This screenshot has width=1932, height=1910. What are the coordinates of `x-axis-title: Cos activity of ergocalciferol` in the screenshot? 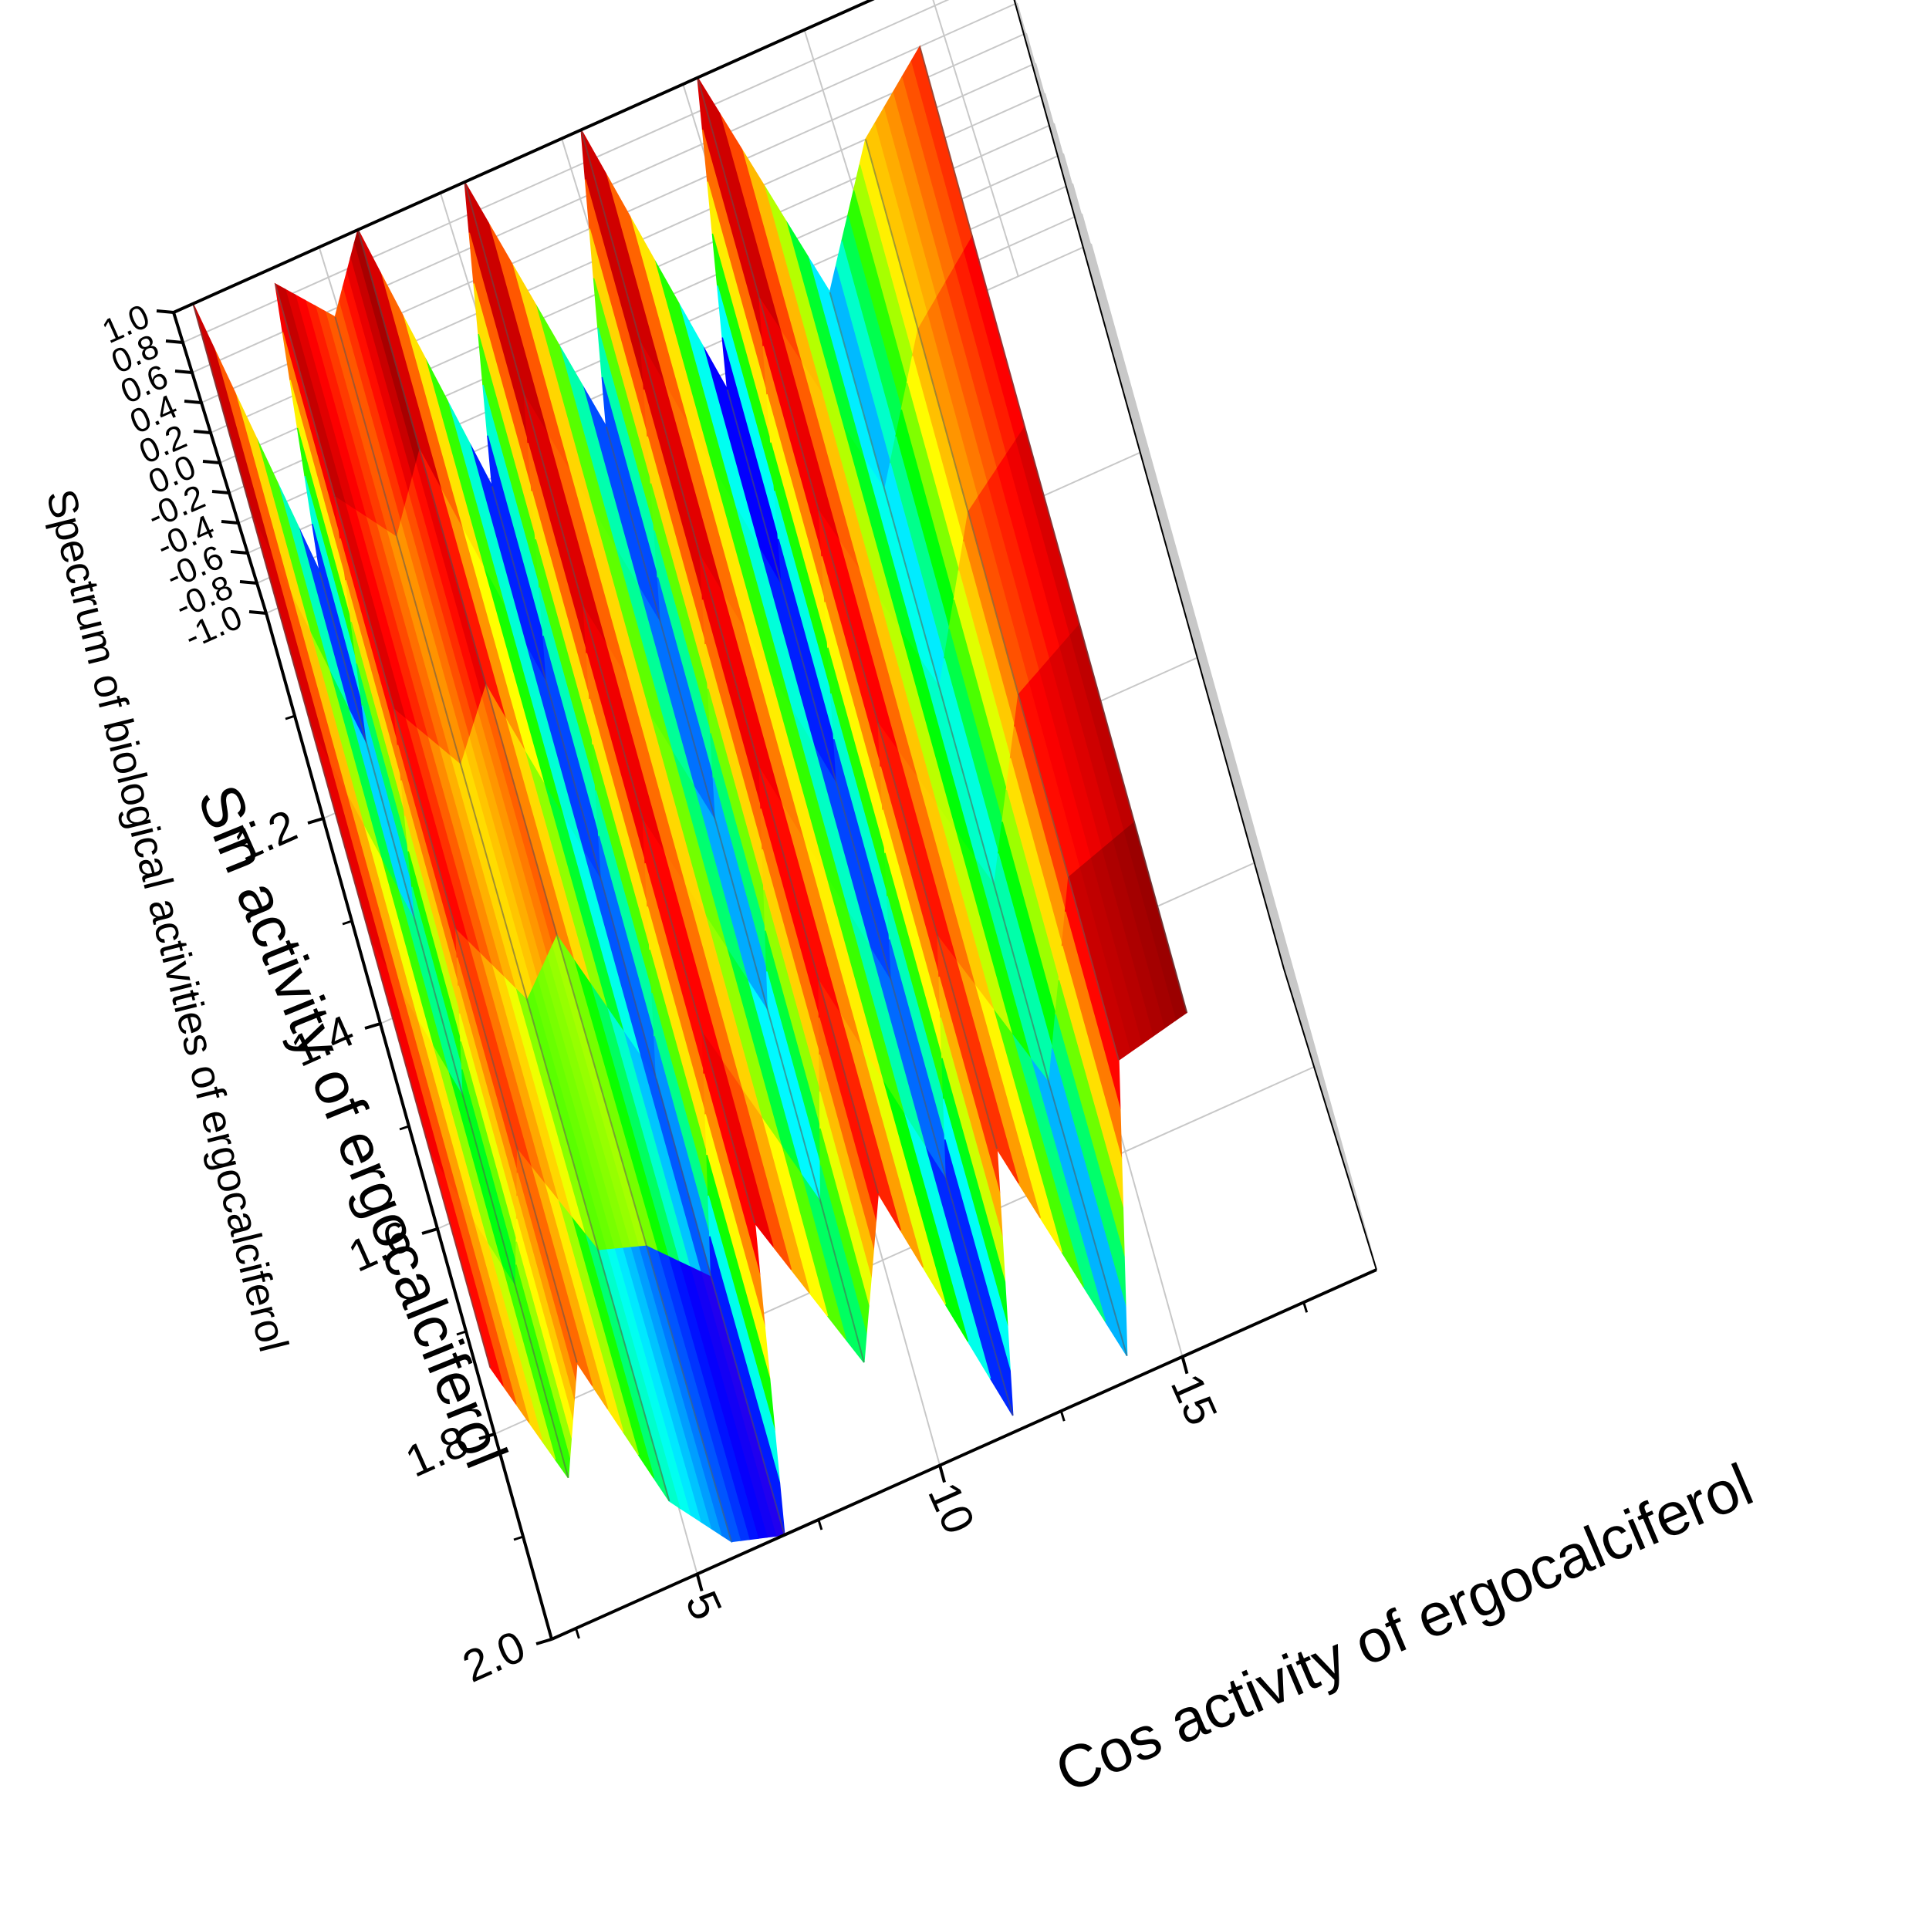 It's located at (1403, 1627).